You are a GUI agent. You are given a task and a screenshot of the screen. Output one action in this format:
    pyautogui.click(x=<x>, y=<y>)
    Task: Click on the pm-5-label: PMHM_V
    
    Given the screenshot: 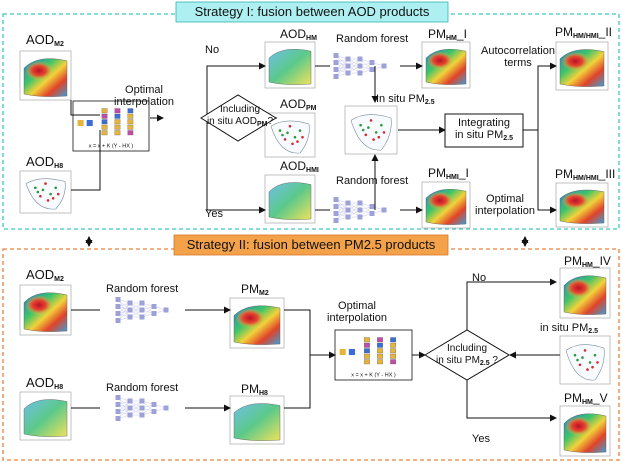 What is the action you would take?
    pyautogui.click(x=586, y=398)
    